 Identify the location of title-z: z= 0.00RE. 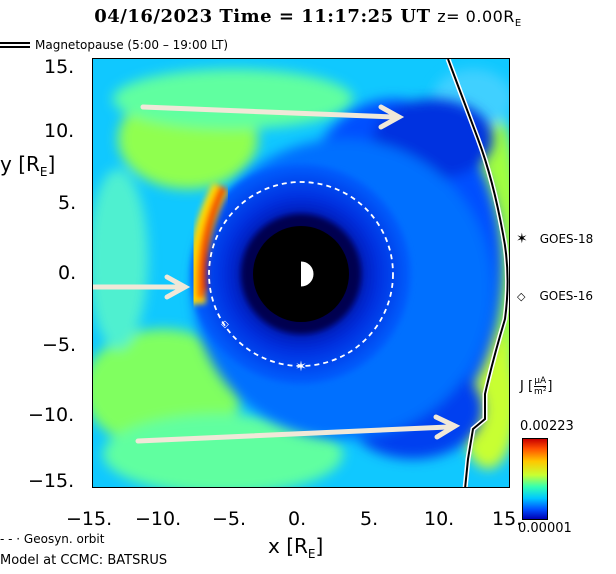
(479, 18).